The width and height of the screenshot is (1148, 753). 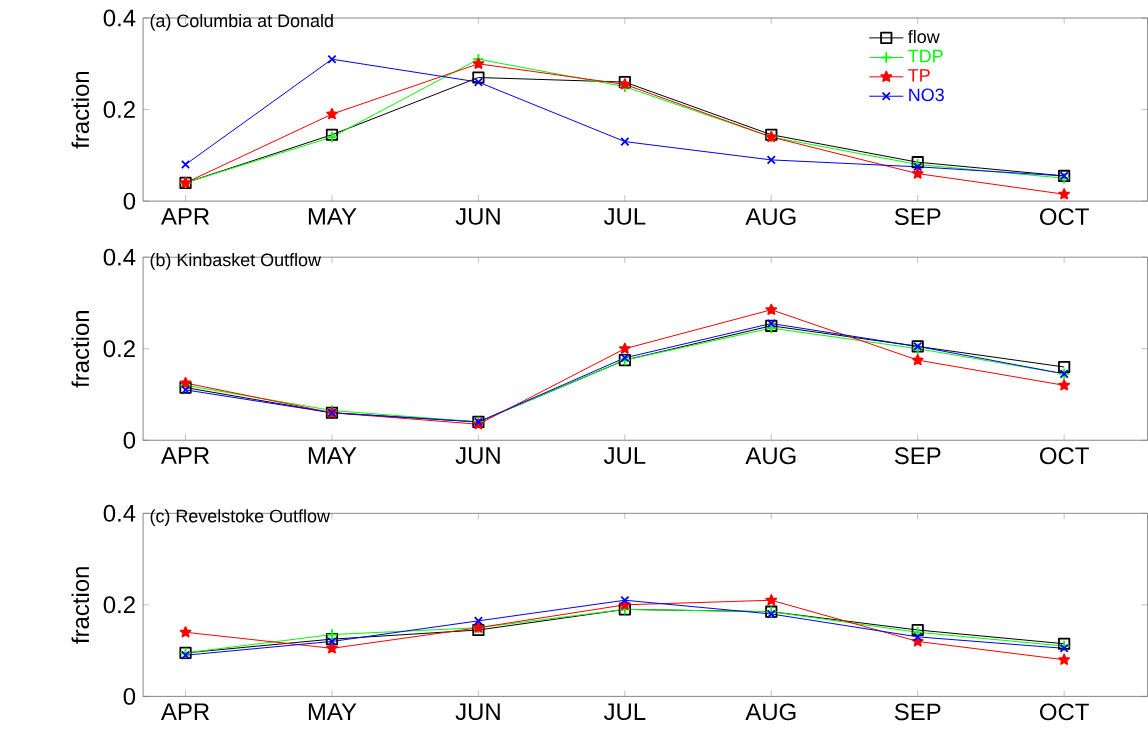 I want to click on legend-label: TDP, so click(x=925, y=56).